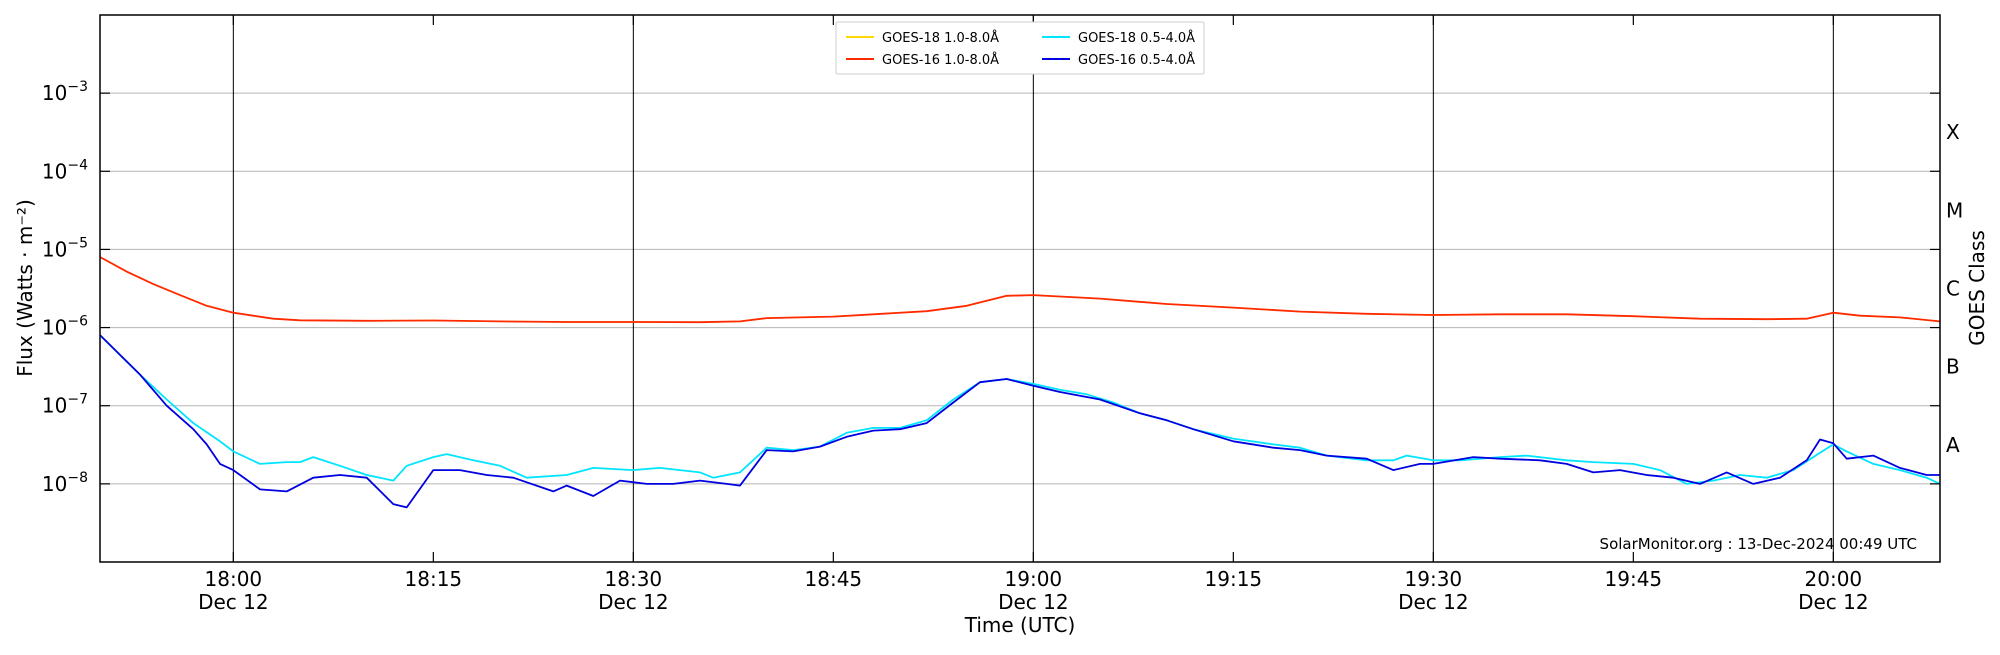 This screenshot has height=655, width=2000. Describe the element at coordinates (234, 579) in the screenshot. I see `x-tick-label: 18:00` at that location.